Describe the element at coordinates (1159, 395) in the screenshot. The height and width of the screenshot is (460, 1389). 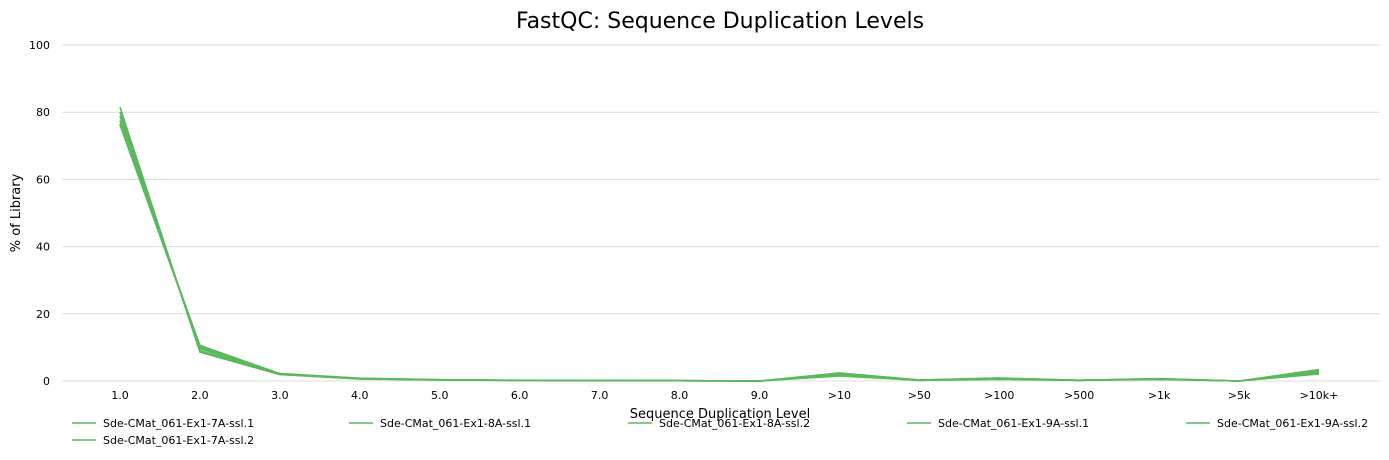
I see `x-tick-label: >1k` at that location.